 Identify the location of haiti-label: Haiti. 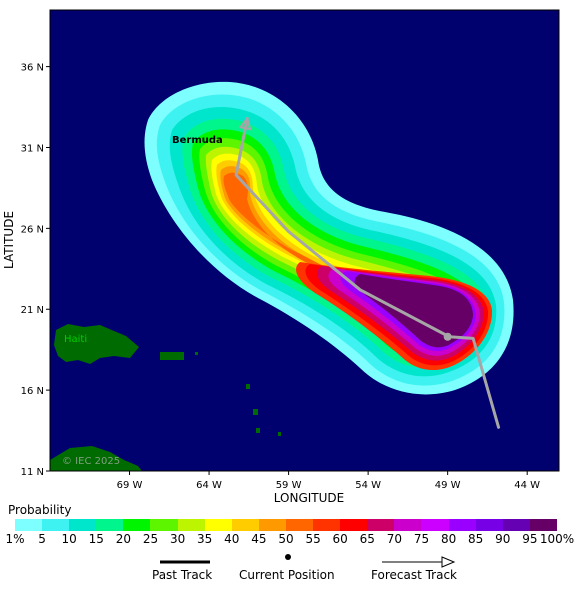
(75, 339).